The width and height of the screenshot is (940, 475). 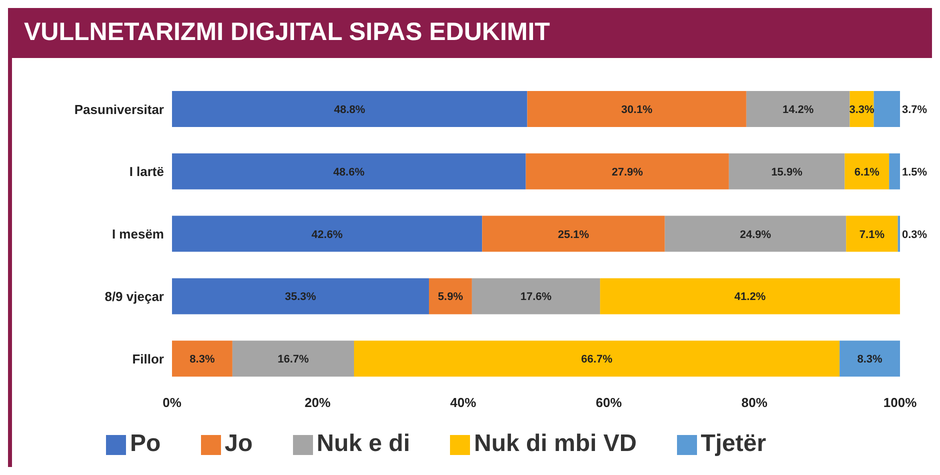 What do you see at coordinates (134, 296) in the screenshot?
I see `y-tick-label: 8/9 vjeçar` at bounding box center [134, 296].